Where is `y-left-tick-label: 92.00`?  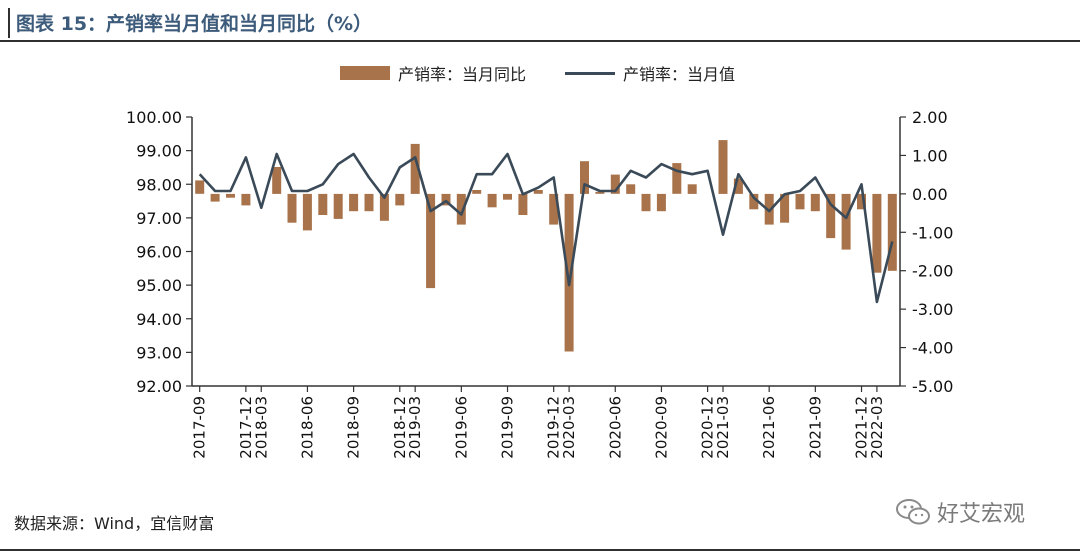 y-left-tick-label: 92.00 is located at coordinates (159, 386).